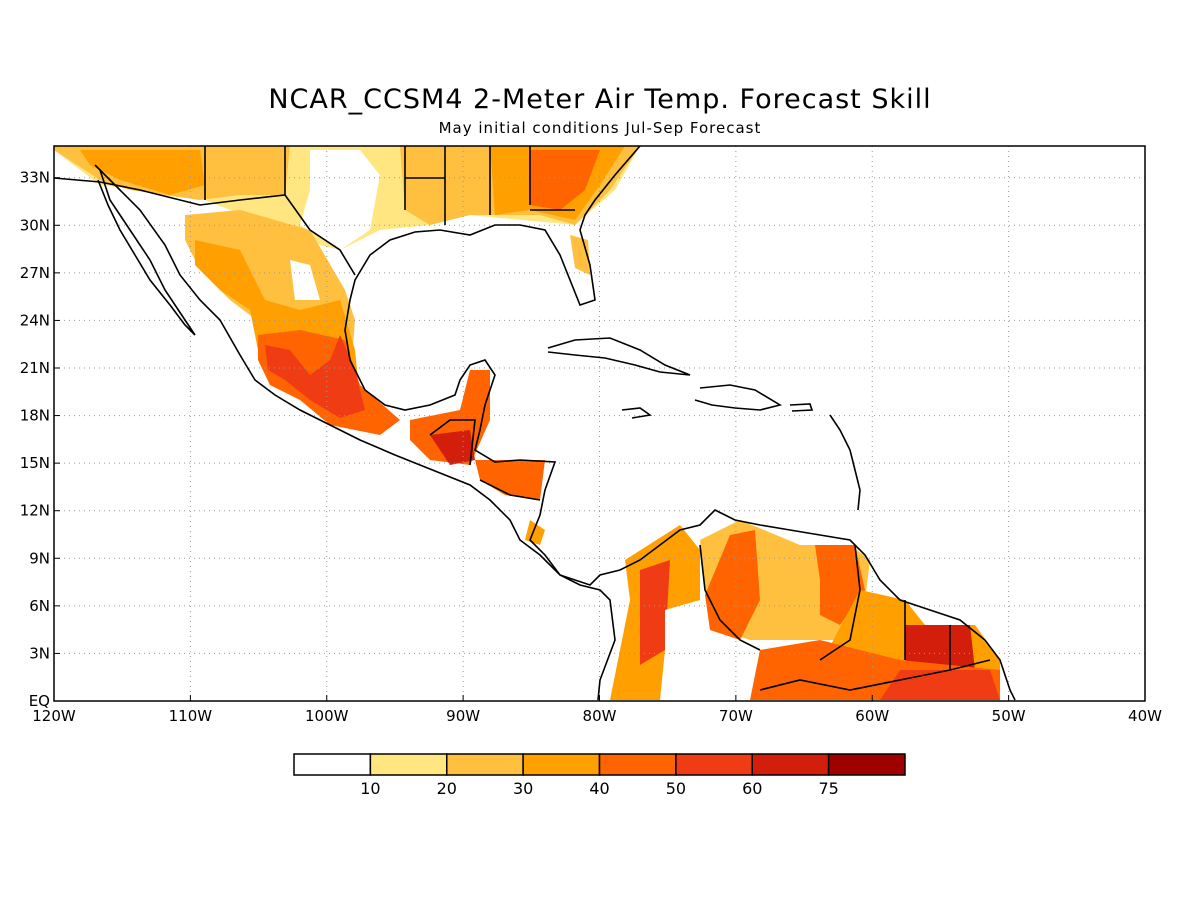  Describe the element at coordinates (840, 602) in the screenshot. I see `border-venezuela-guyana` at that location.